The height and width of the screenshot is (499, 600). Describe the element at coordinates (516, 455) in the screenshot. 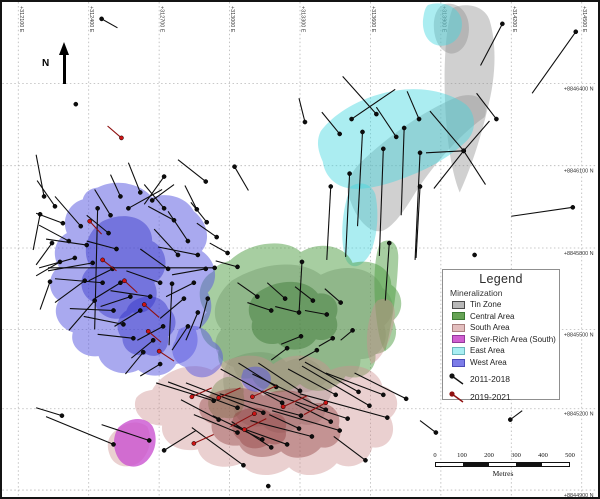

I see `scale-bar-tick: 300` at that location.